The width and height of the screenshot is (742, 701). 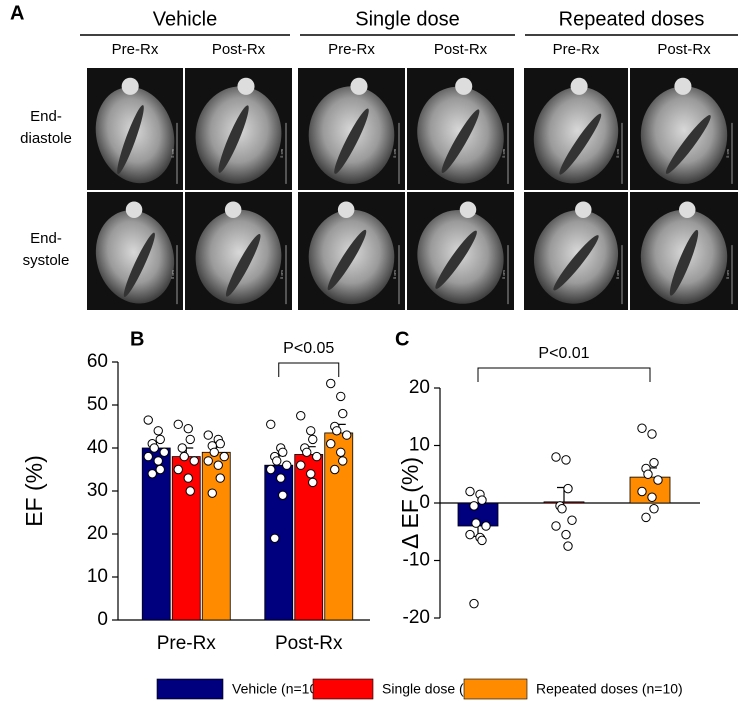 I want to click on x-tick-label: Post-Rx, so click(x=309, y=643).